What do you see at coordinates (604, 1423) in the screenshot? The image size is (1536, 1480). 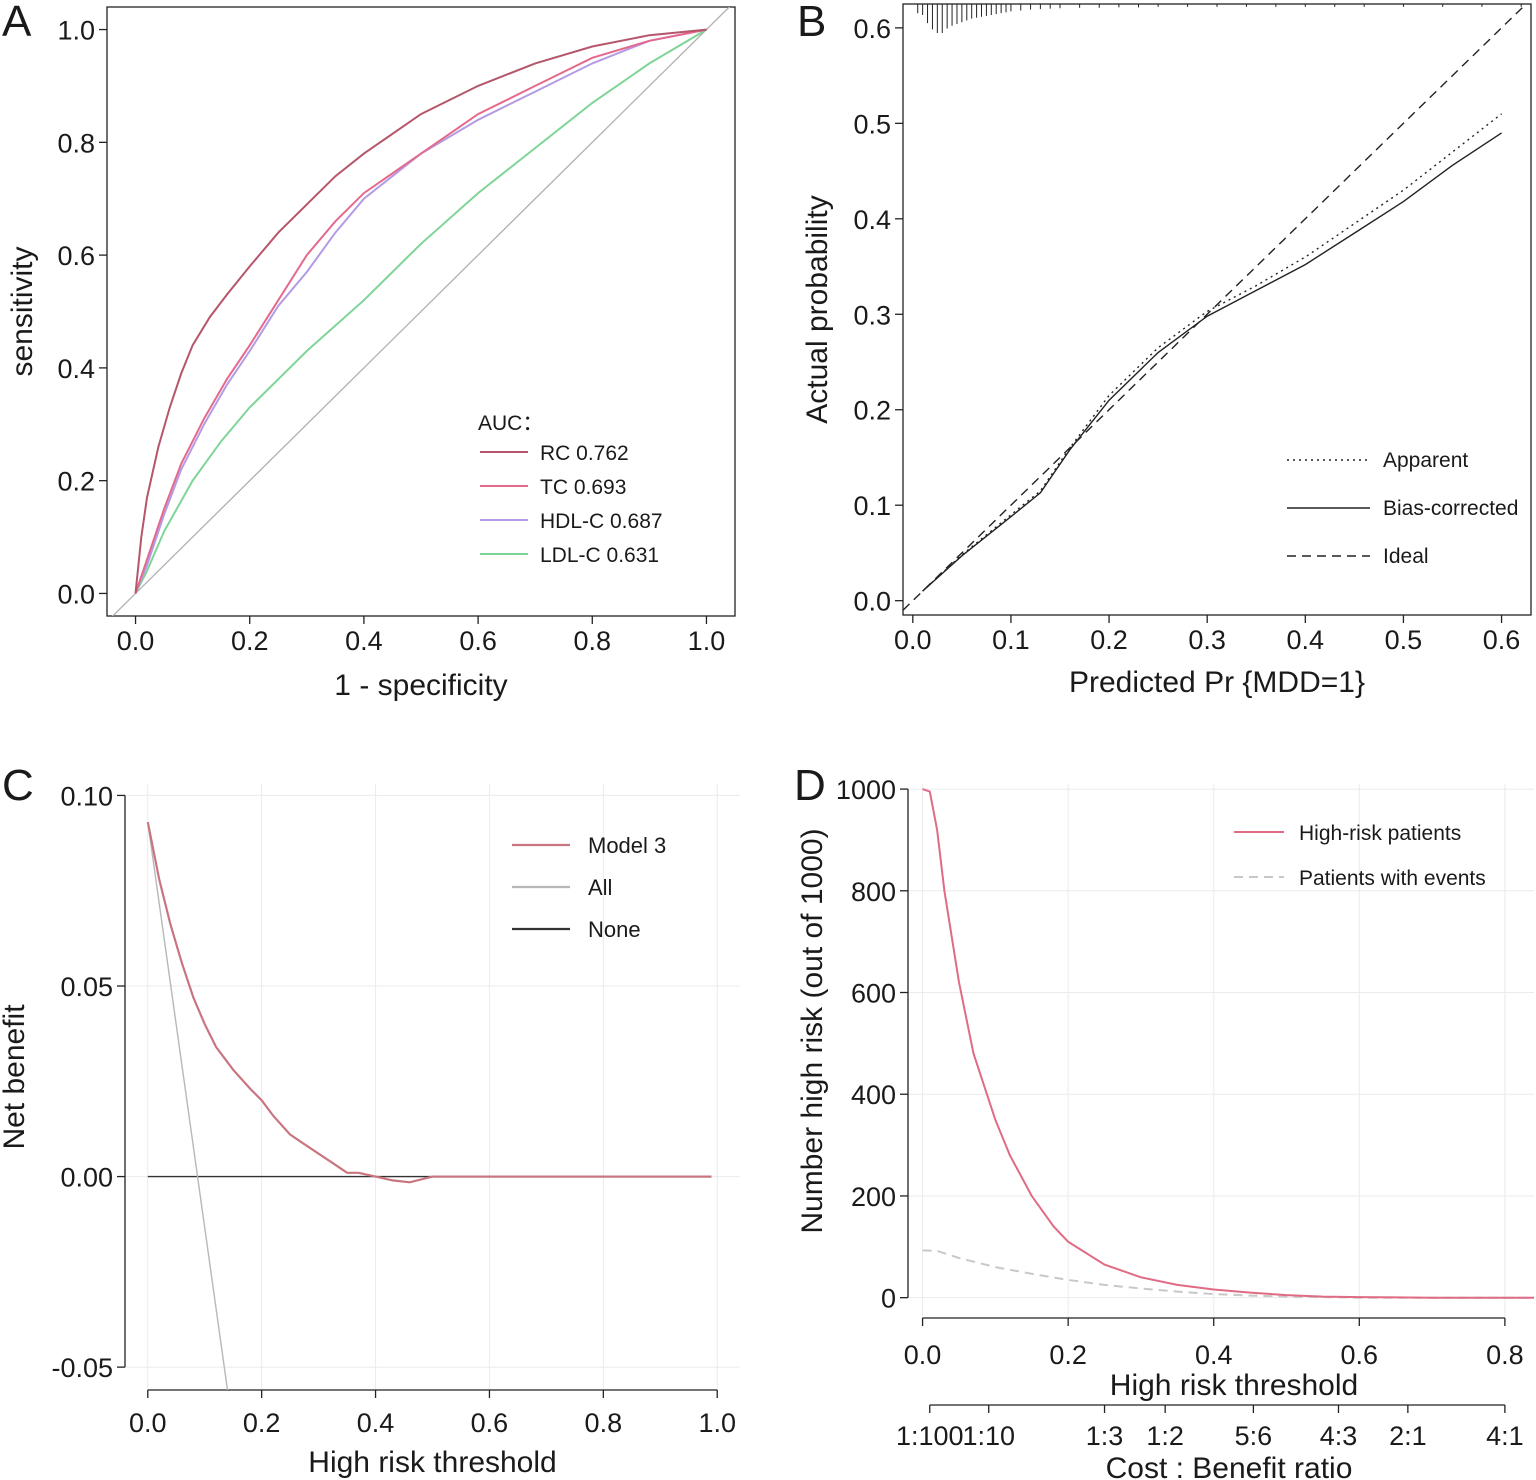 I see `x-tick-label-c: 0.8` at bounding box center [604, 1423].